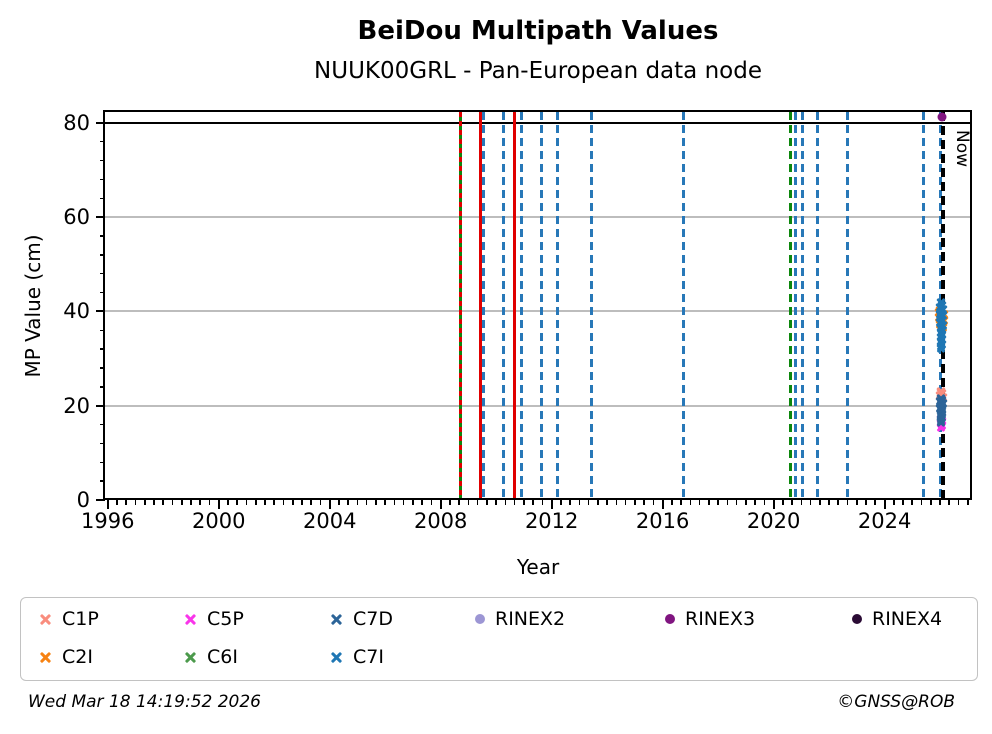 This screenshot has width=992, height=734. What do you see at coordinates (538, 123) in the screenshot?
I see `threshold-line` at bounding box center [538, 123].